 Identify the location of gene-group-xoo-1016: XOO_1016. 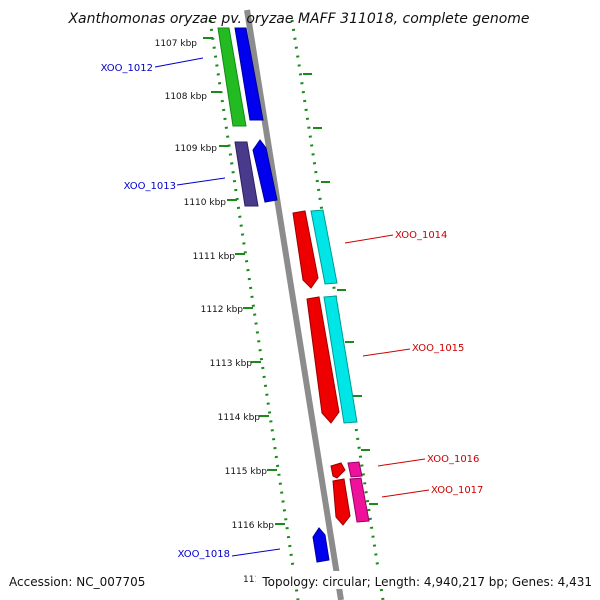
(404, 466).